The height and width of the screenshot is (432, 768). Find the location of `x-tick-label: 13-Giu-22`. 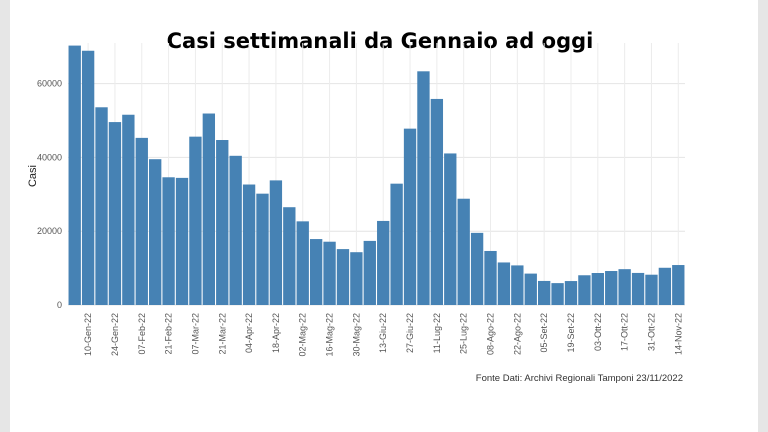

x-tick-label: 13-Giu-22 is located at coordinates (383, 333).